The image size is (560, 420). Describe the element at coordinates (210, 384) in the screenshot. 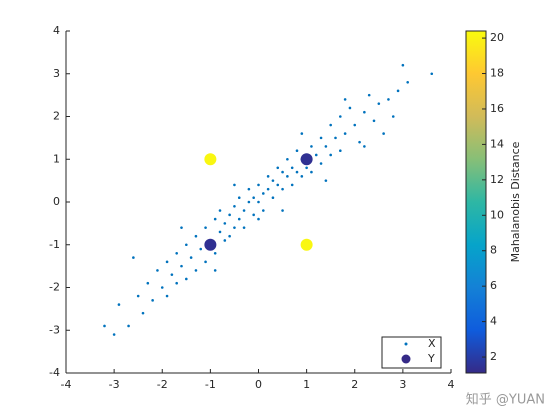

I see `x-tick-label: -1` at that location.